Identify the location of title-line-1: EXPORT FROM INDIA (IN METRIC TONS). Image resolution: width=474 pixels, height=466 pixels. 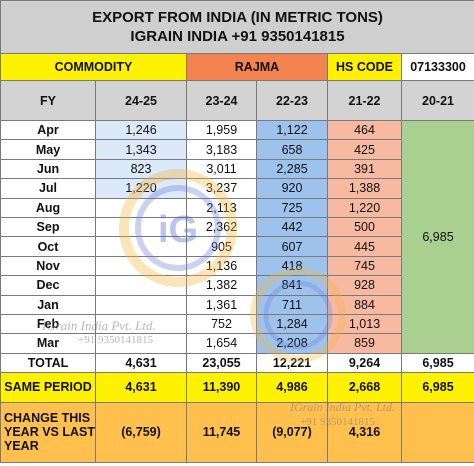
(237, 17).